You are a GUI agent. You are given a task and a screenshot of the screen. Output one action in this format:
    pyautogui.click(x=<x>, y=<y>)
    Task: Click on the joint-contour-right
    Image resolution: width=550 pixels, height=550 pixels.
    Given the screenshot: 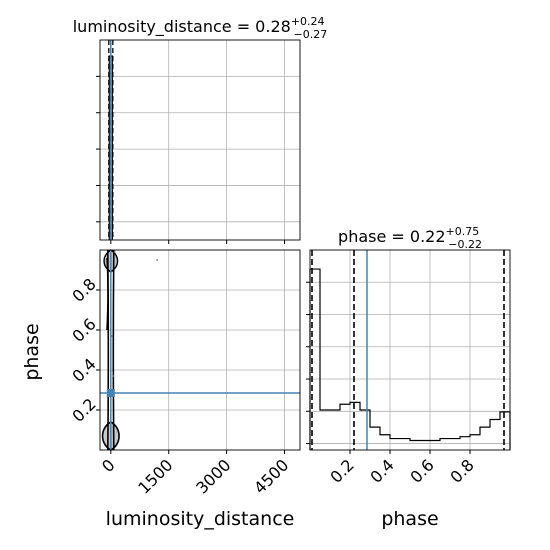 What is the action you would take?
    pyautogui.click(x=113, y=350)
    